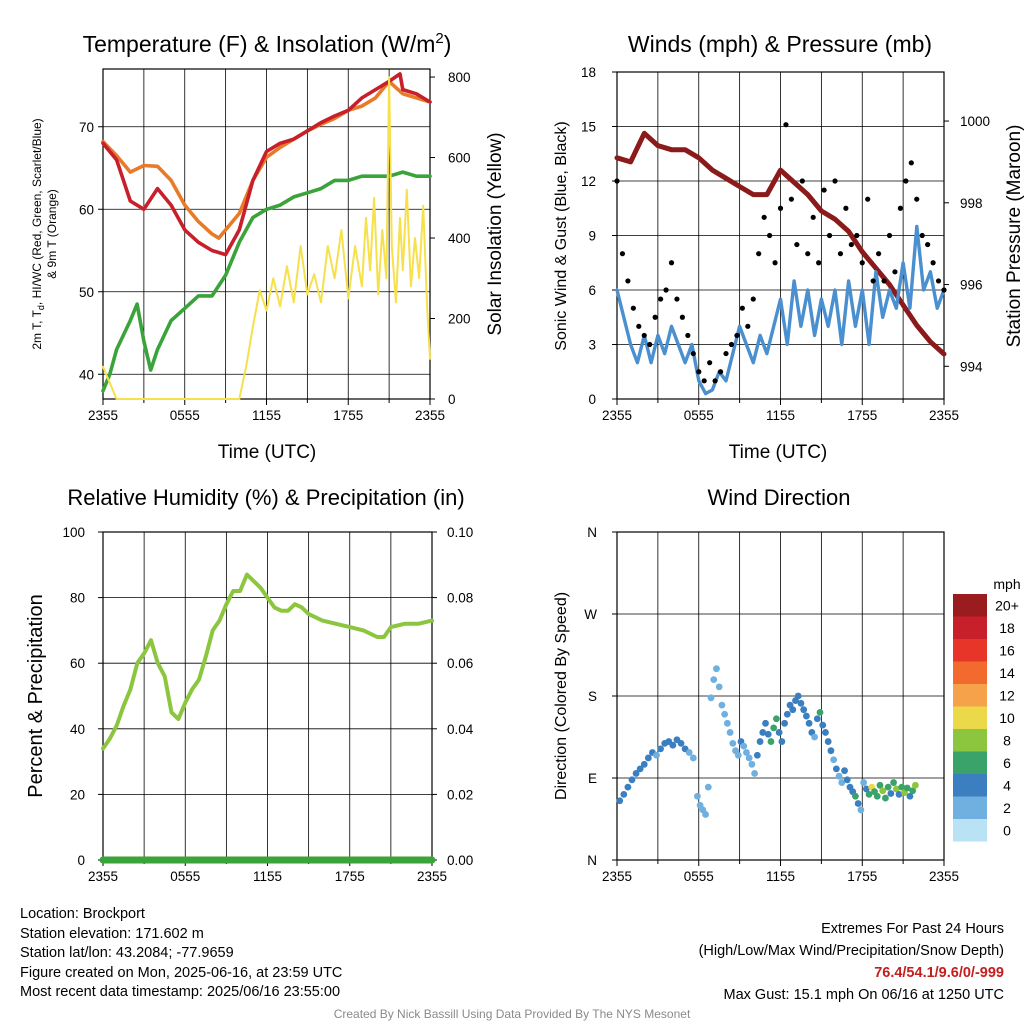 Image resolution: width=1024 pixels, height=1024 pixels. Describe the element at coordinates (36, 695) in the screenshot. I see `y-axis-label: Percent & Precipitation` at that location.